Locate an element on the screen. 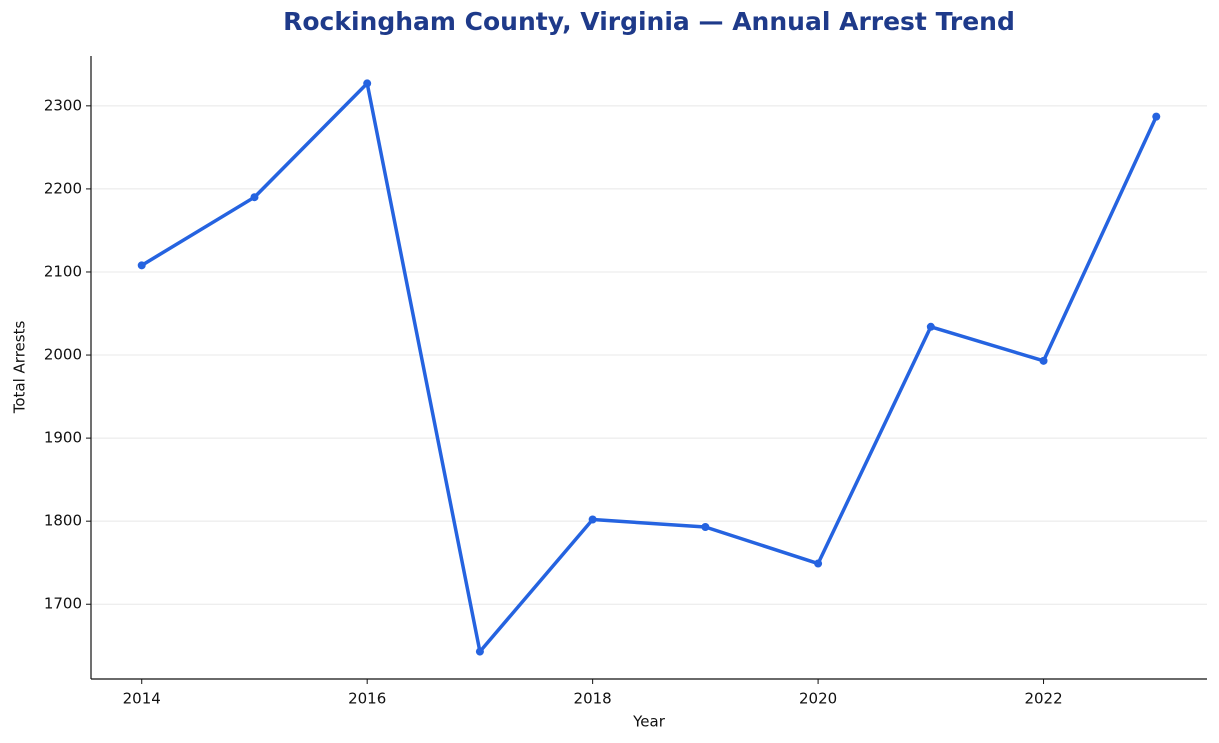 This screenshot has height=743, width=1219. y-tick-label: 1900 is located at coordinates (63, 438).